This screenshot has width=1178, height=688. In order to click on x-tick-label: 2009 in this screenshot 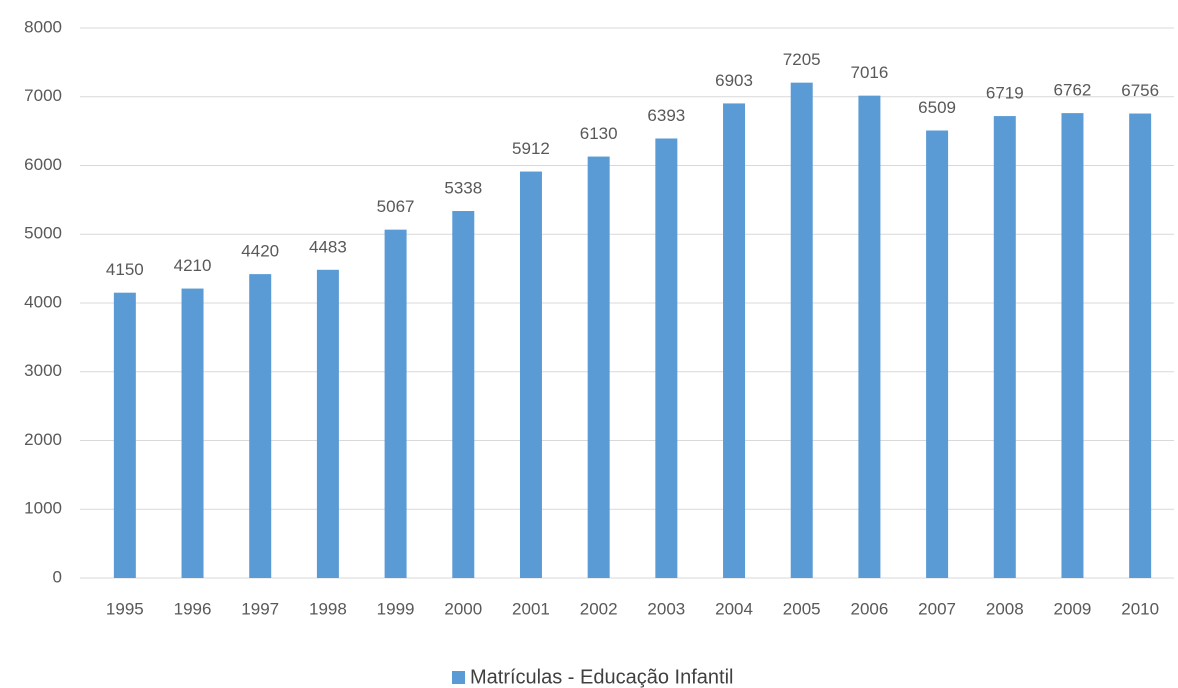, I will do `click(1073, 608)`.